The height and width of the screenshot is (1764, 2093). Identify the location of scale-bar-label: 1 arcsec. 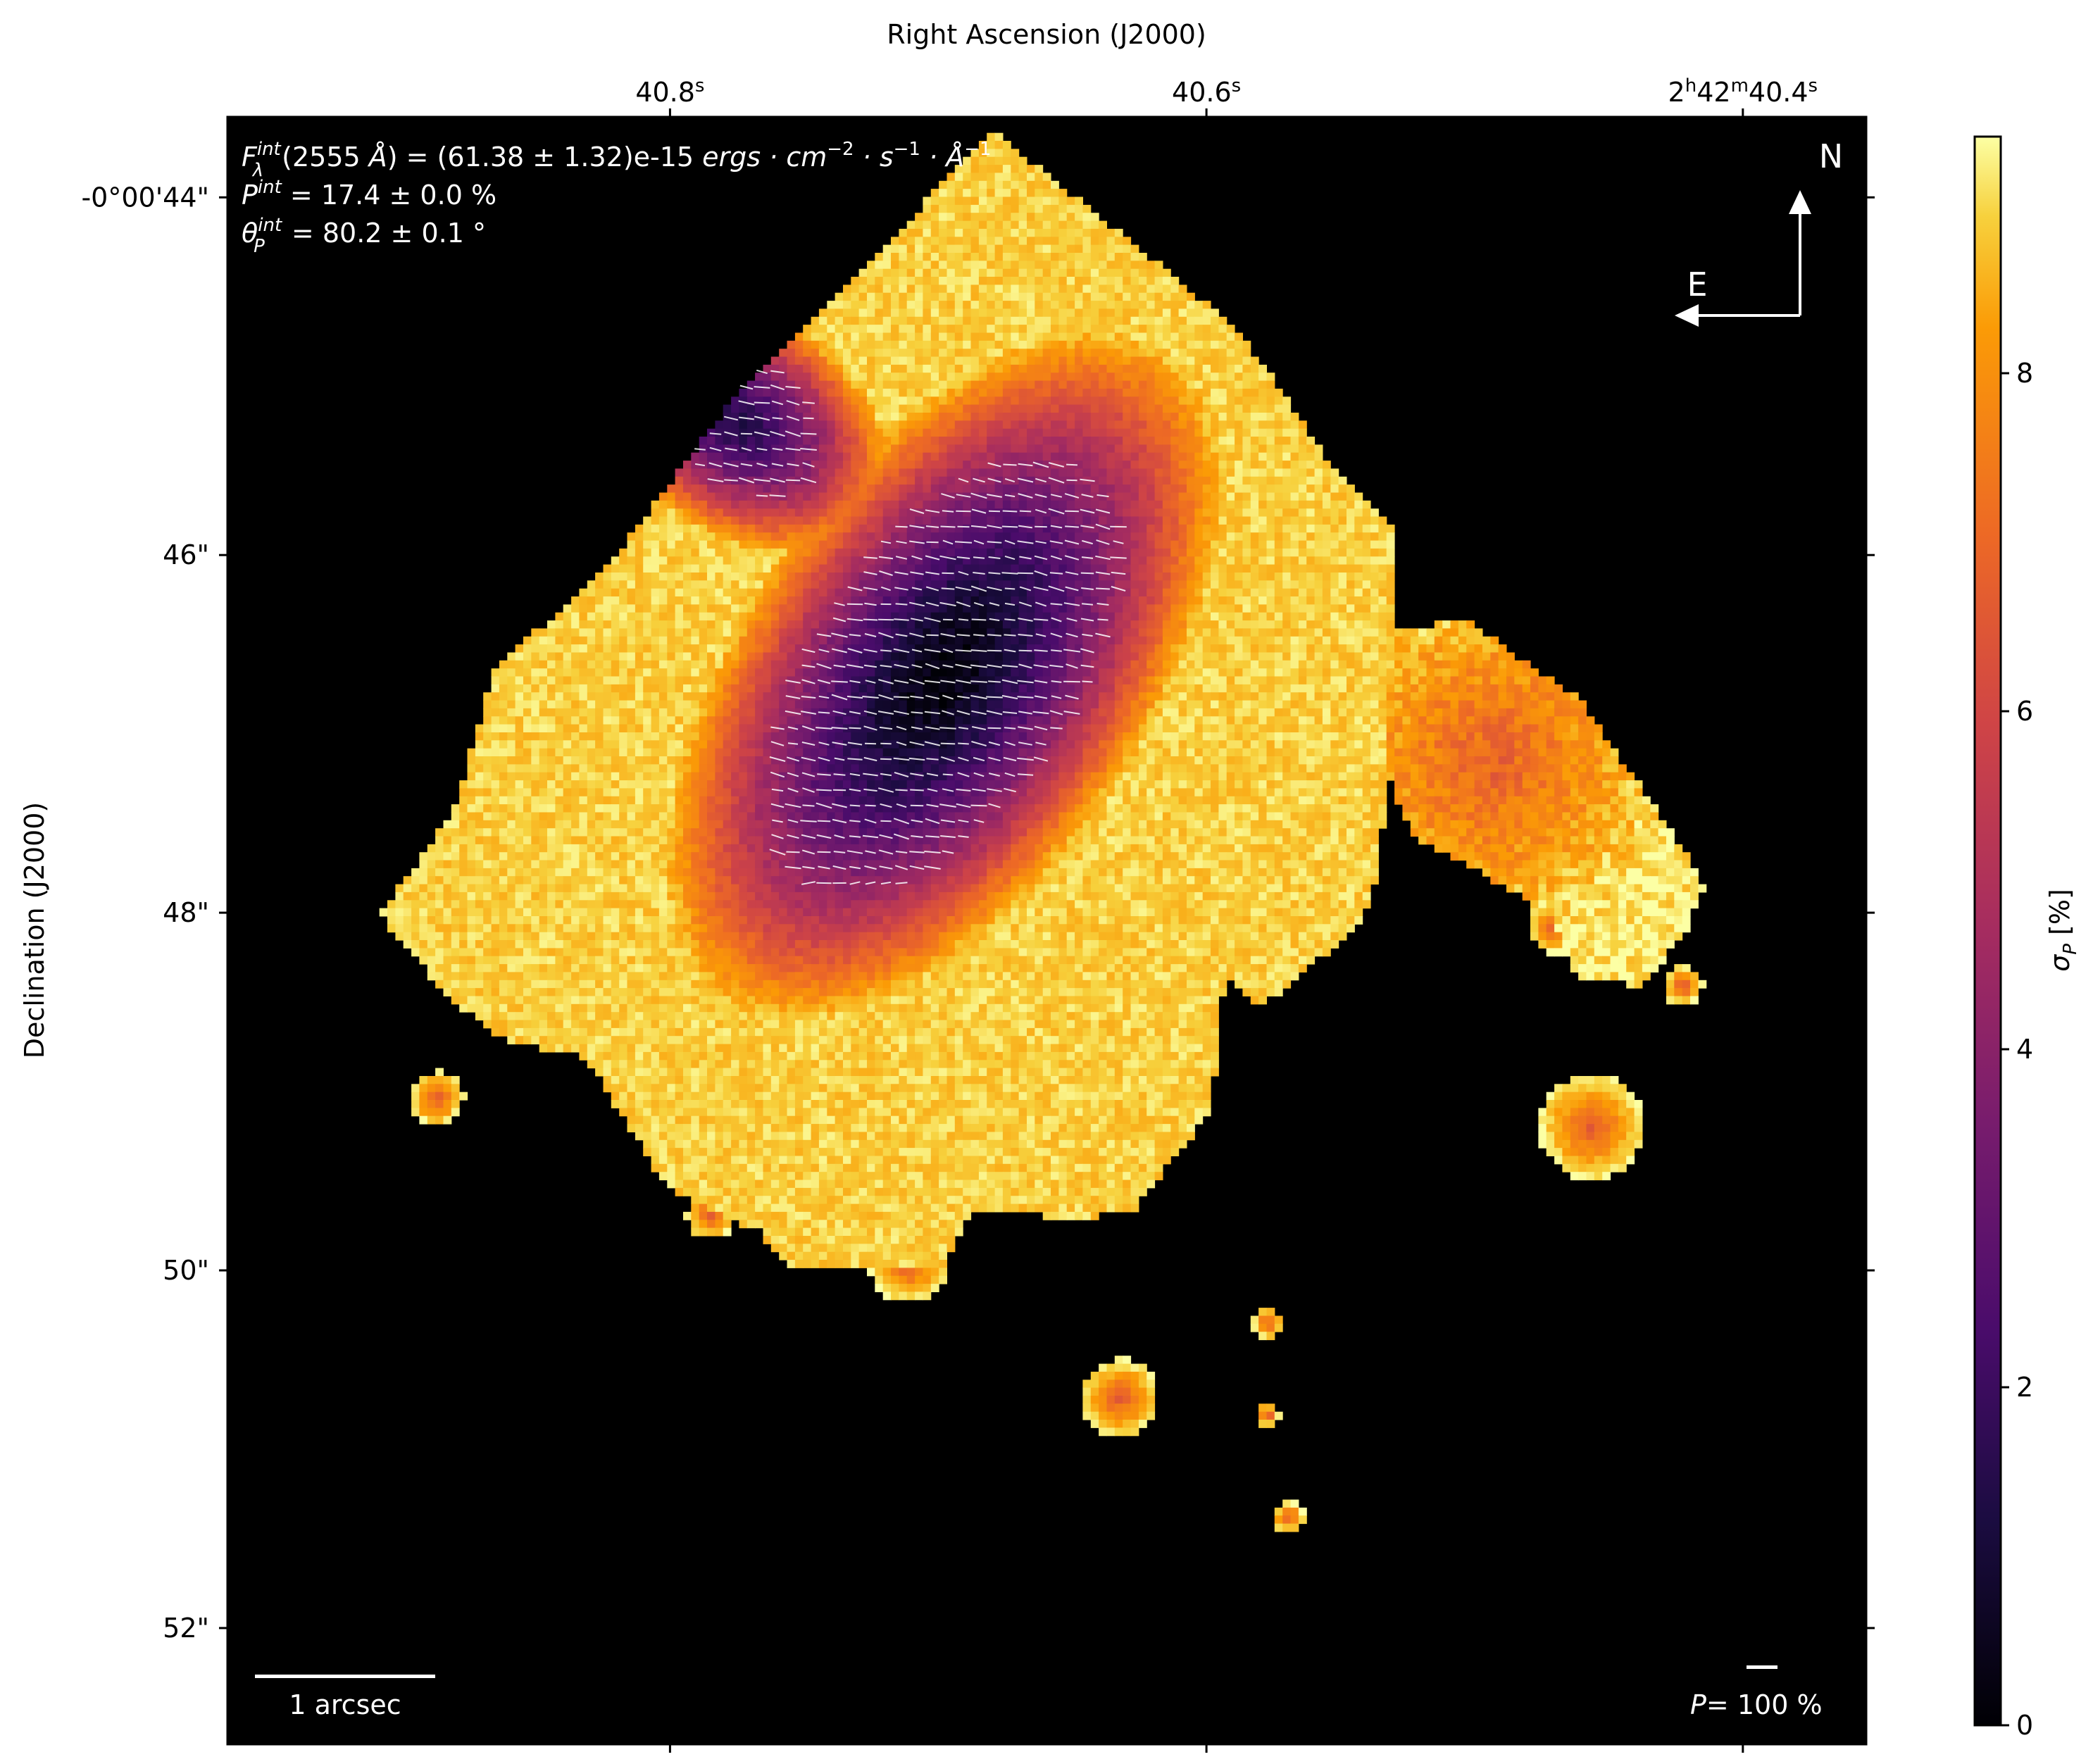
(345, 1704).